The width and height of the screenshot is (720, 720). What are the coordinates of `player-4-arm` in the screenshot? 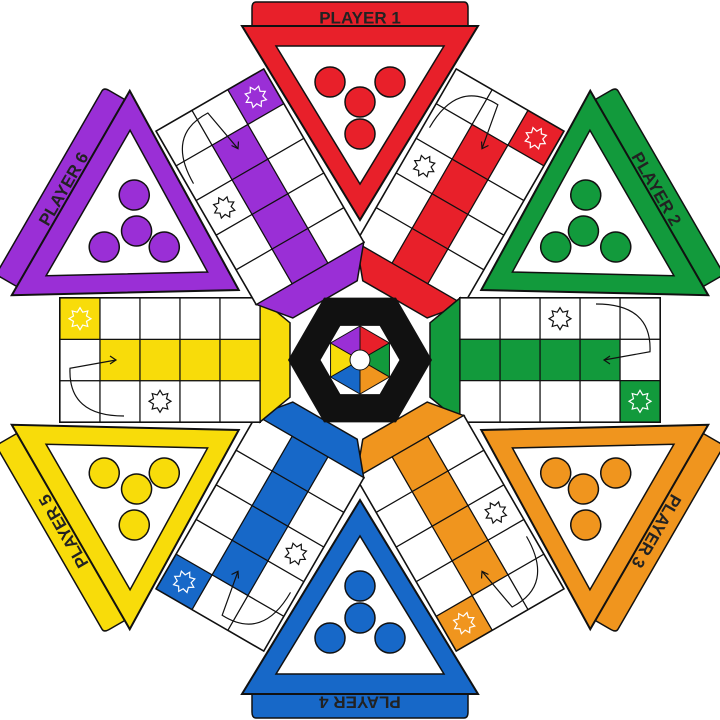 It's located at (260, 527).